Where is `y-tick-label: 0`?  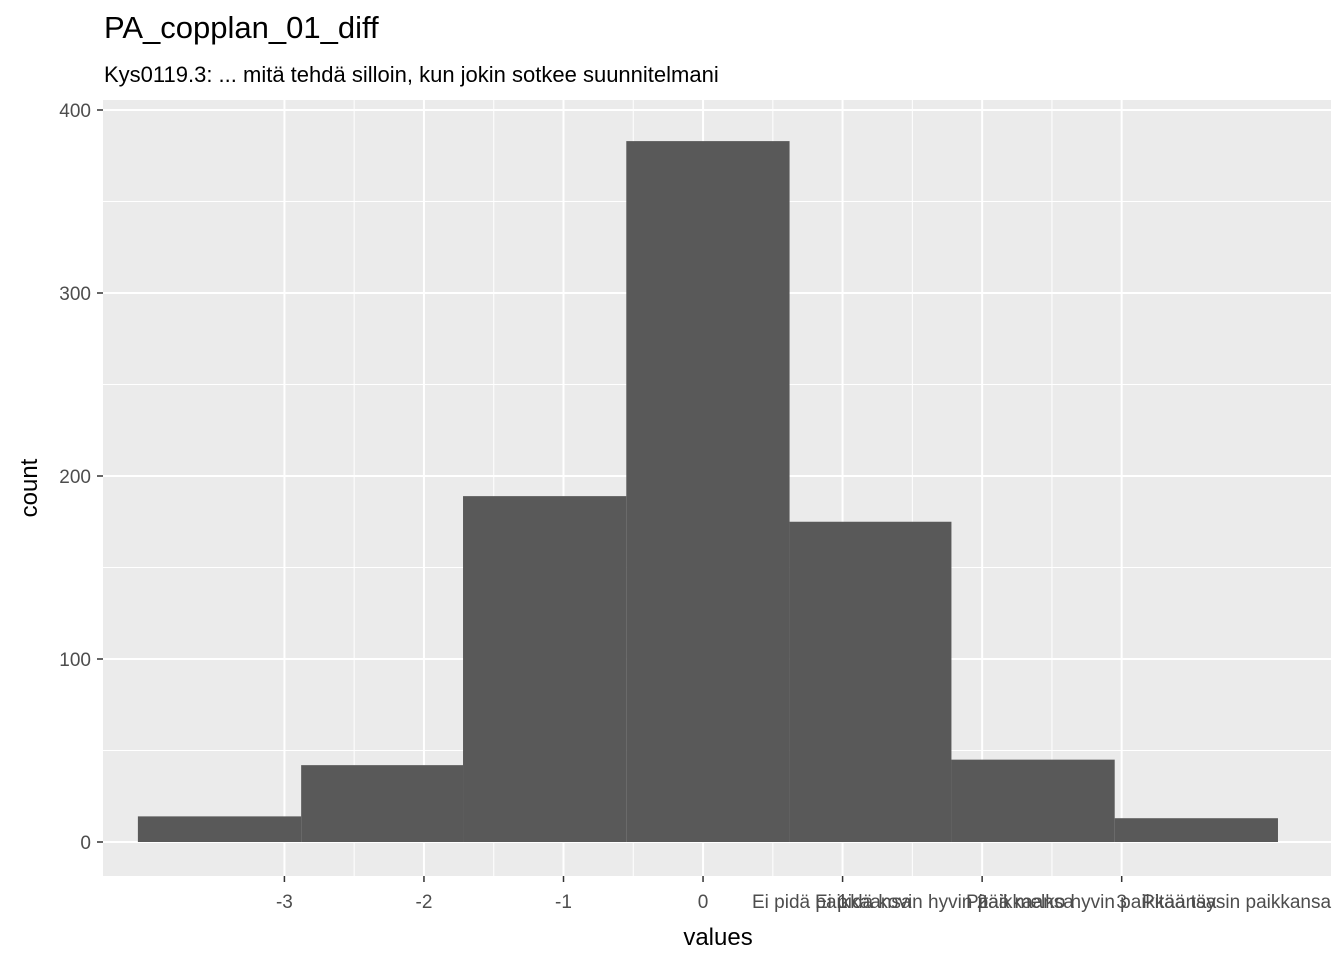
y-tick-label: 0 is located at coordinates (85, 843).